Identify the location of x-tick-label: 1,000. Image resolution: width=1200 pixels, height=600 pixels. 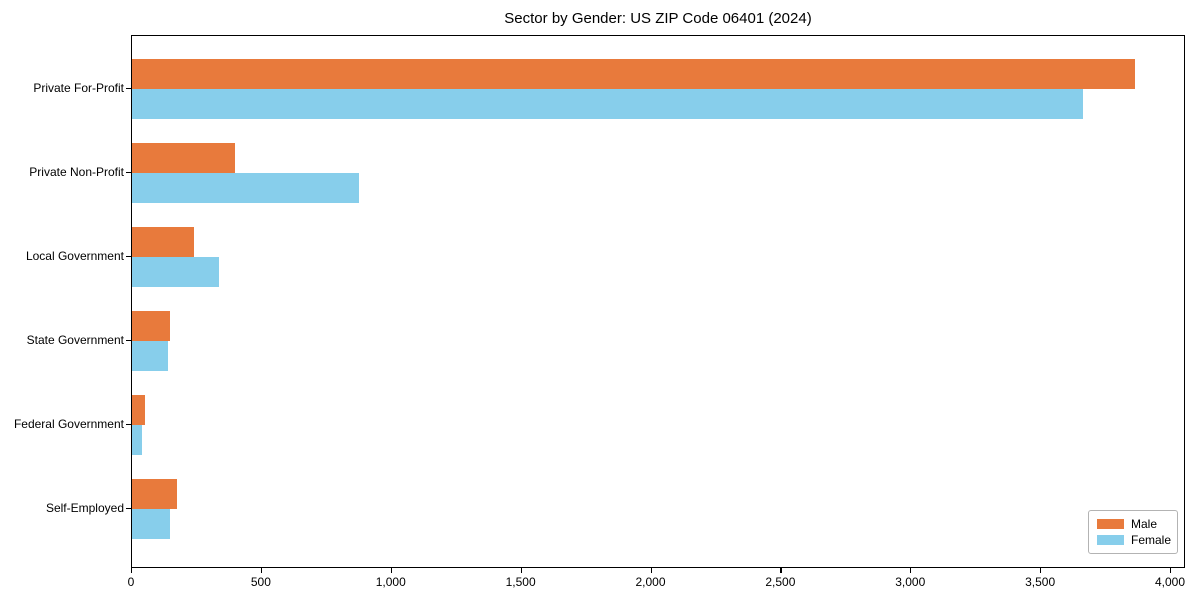
(390, 582).